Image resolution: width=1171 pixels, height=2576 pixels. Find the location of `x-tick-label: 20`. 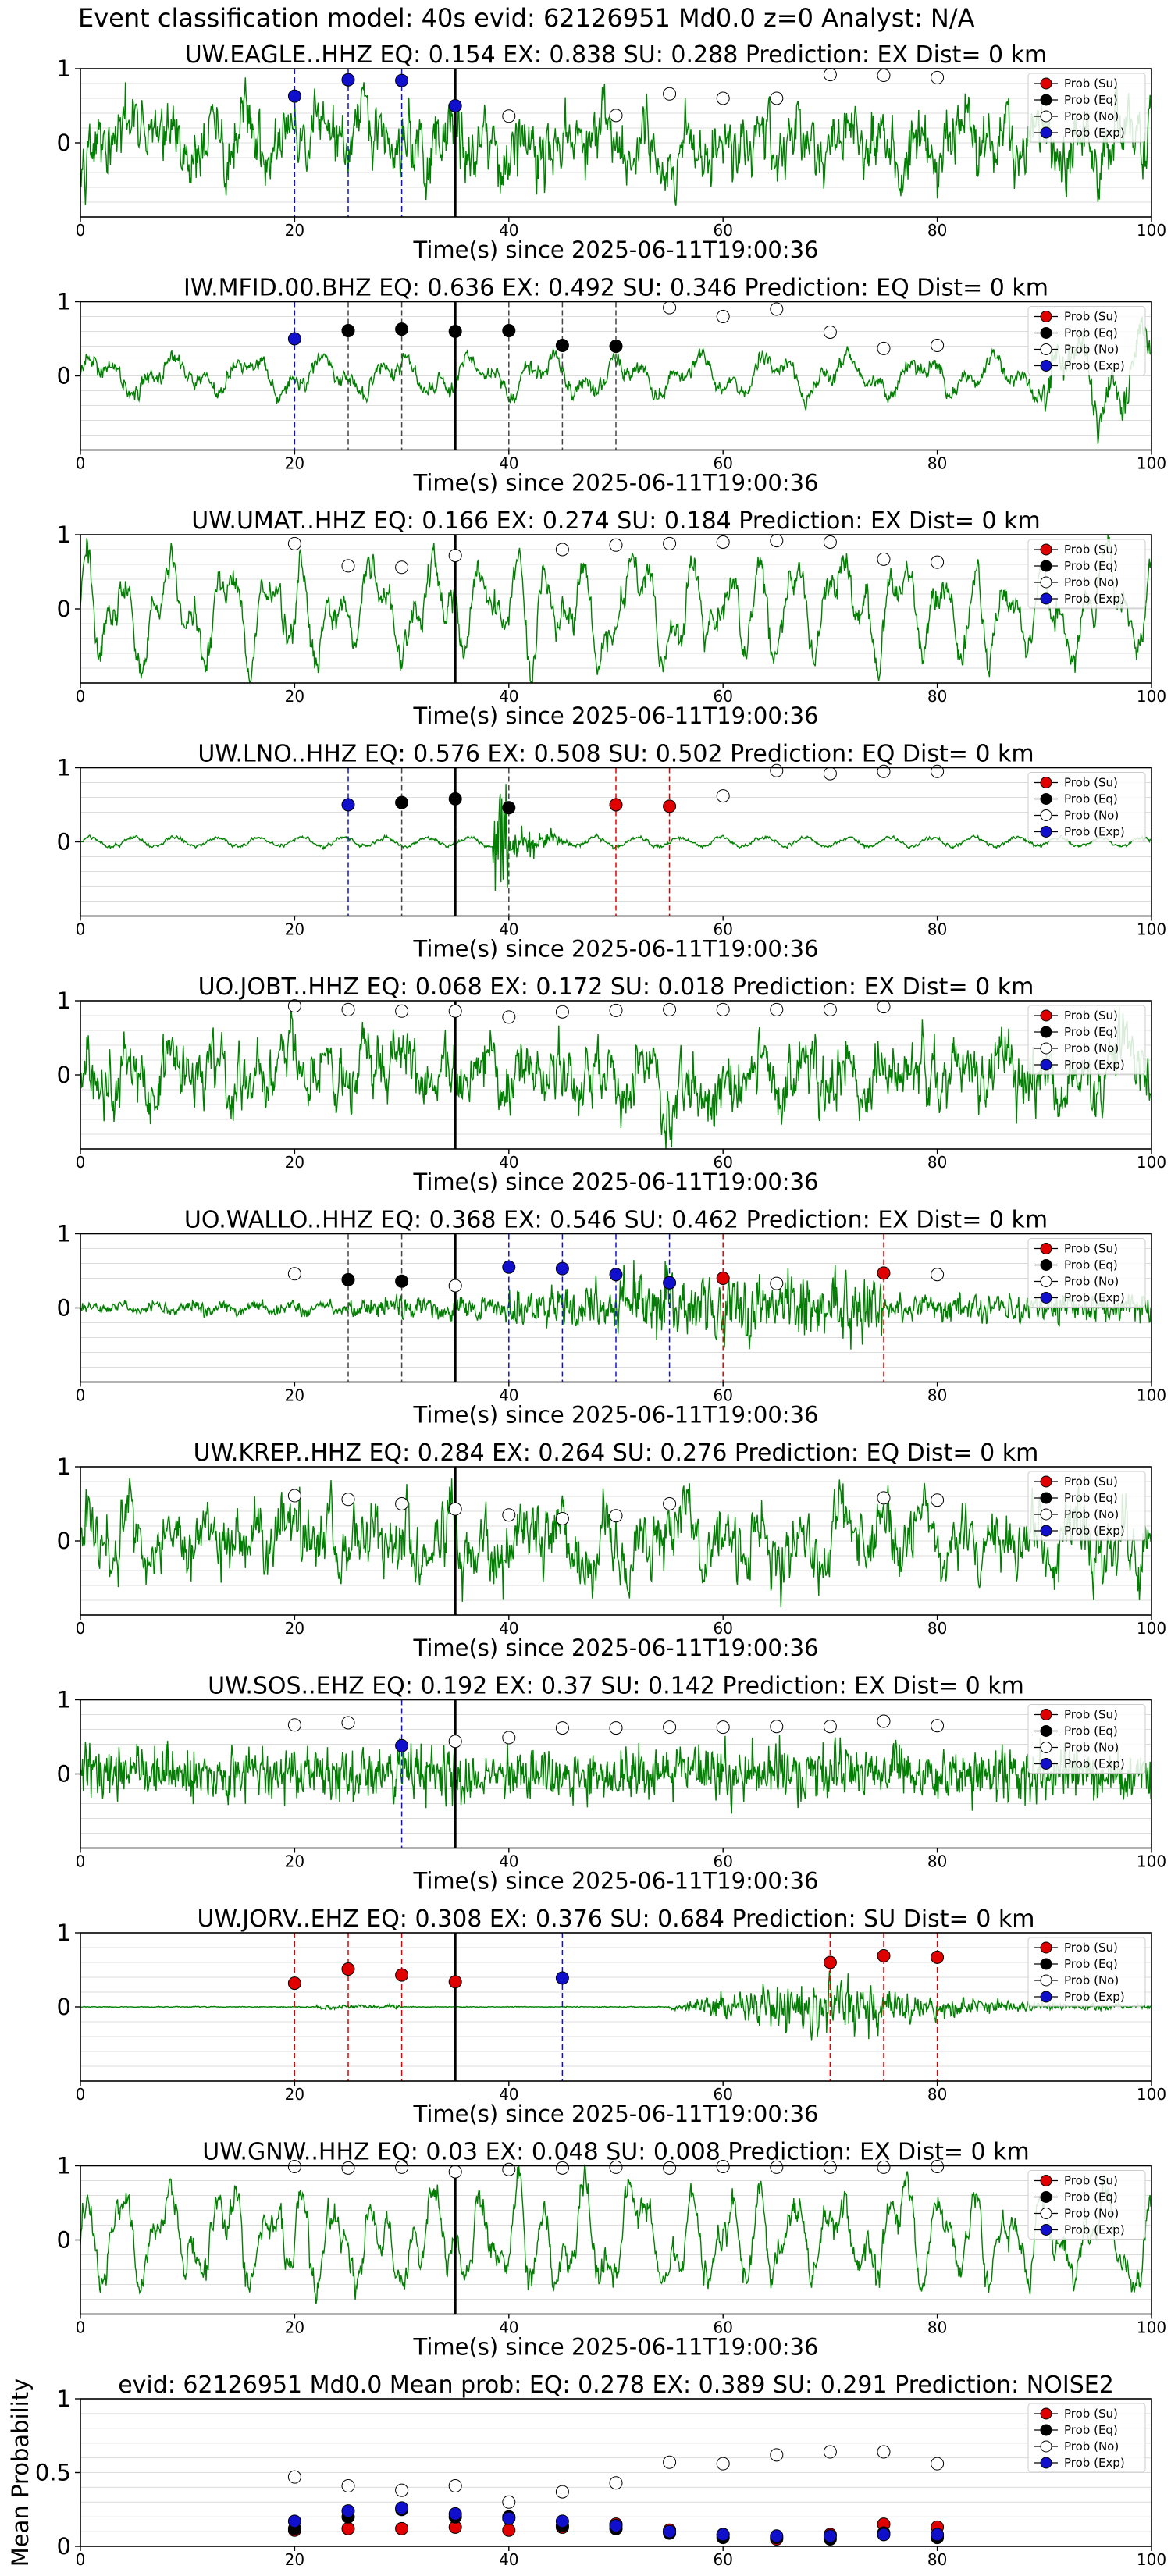

x-tick-label: 20 is located at coordinates (294, 2327).